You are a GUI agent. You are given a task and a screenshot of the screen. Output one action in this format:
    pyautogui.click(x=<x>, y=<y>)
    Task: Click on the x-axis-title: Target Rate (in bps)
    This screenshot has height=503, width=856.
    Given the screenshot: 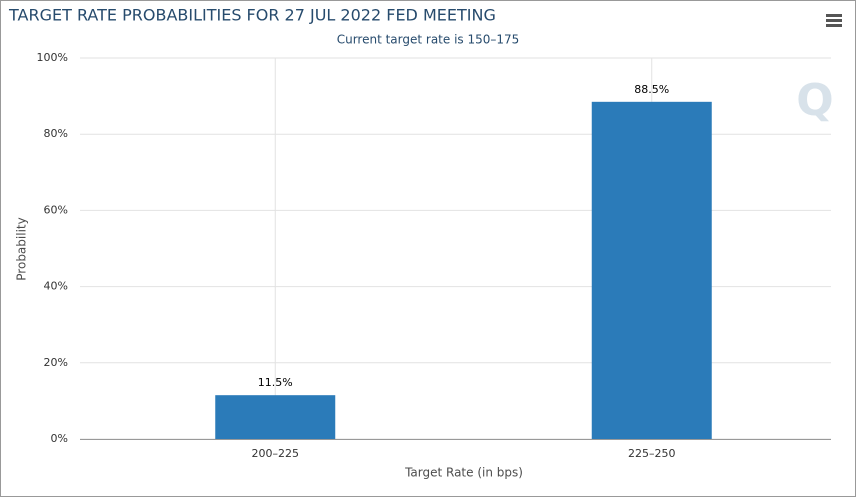 What is the action you would take?
    pyautogui.click(x=463, y=473)
    